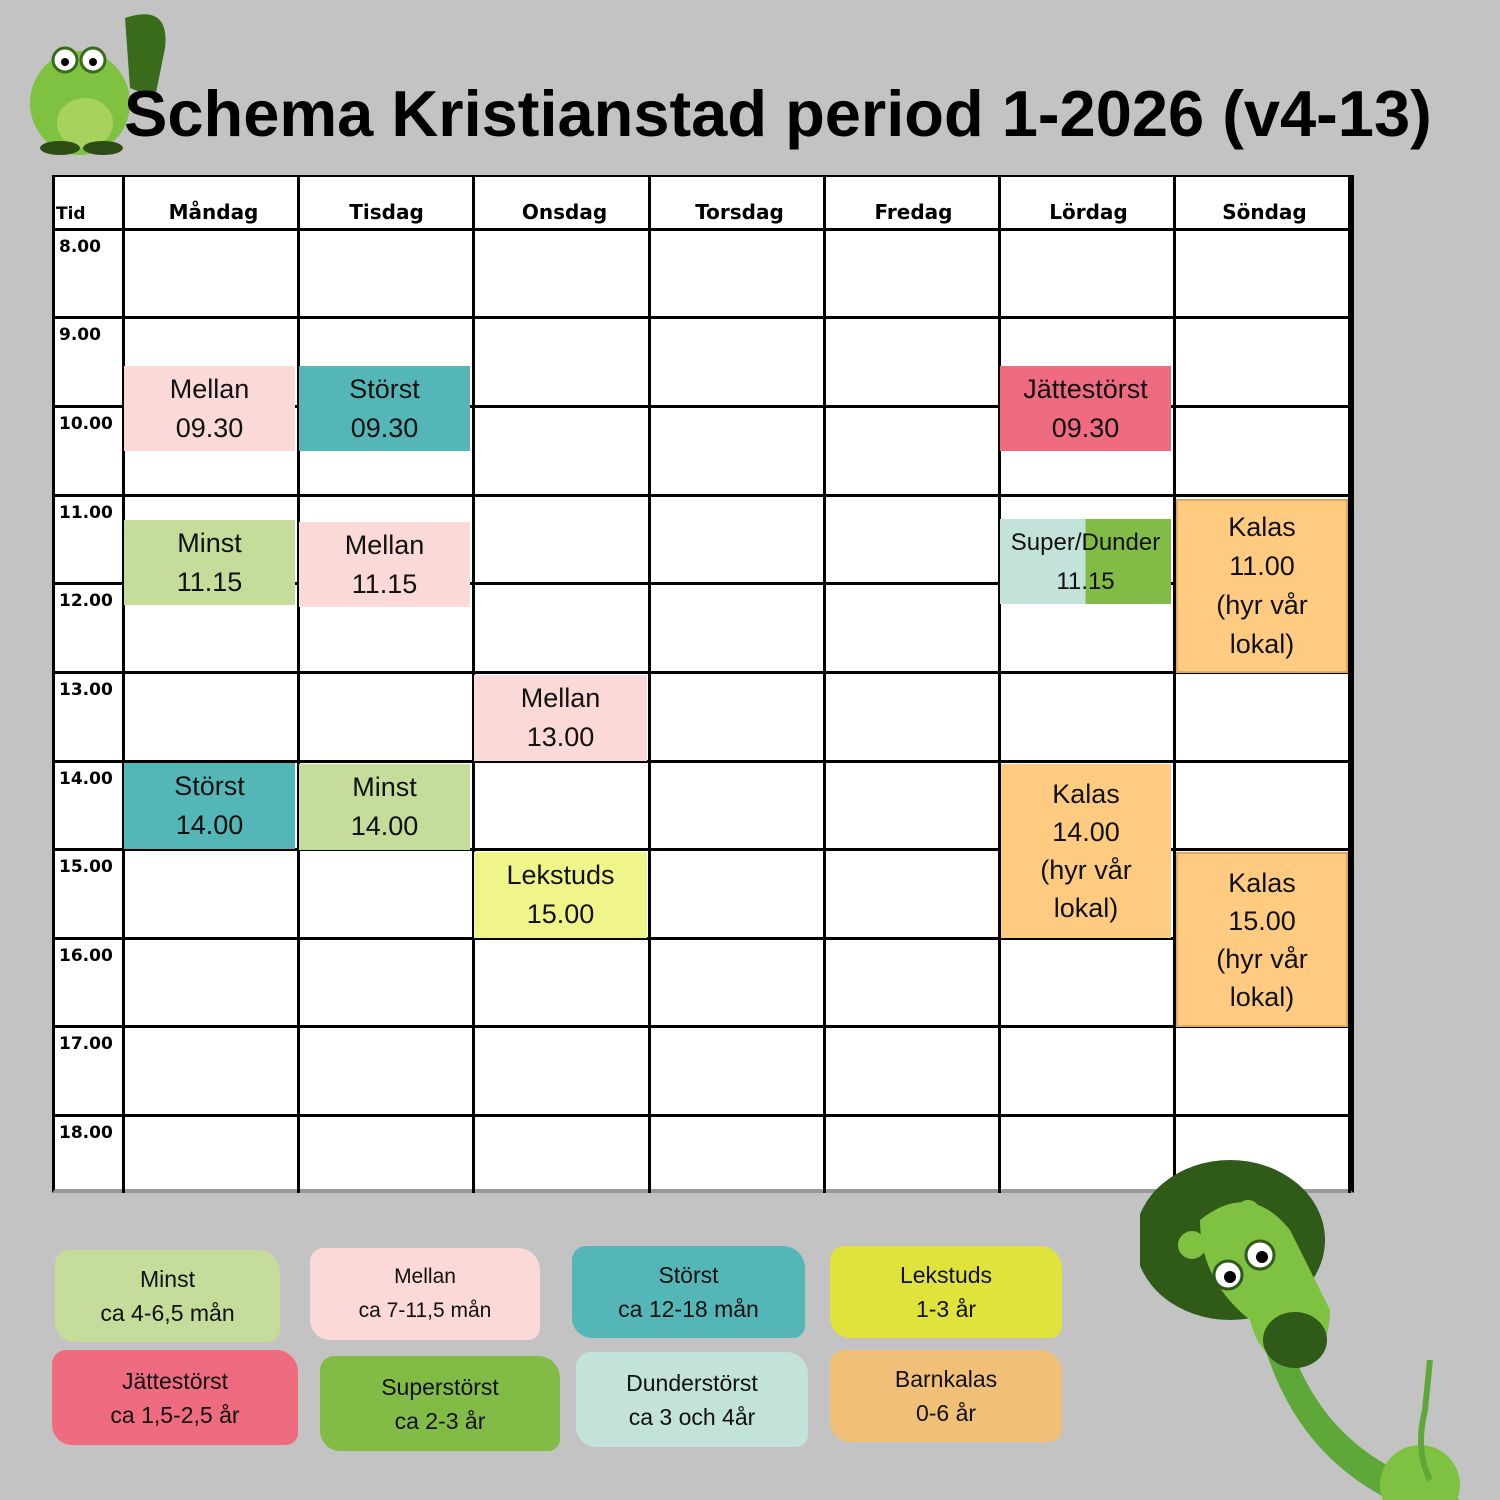 Image resolution: width=1500 pixels, height=1500 pixels. I want to click on header-day: Onsdag, so click(564, 212).